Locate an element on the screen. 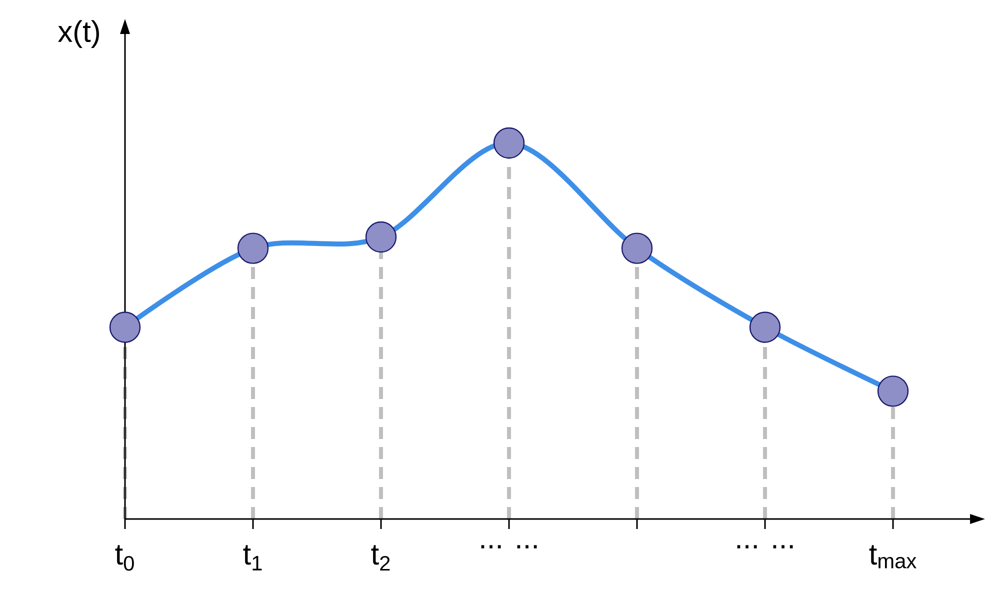 The width and height of the screenshot is (996, 603). y-axis-title: x(t) is located at coordinates (78, 34).